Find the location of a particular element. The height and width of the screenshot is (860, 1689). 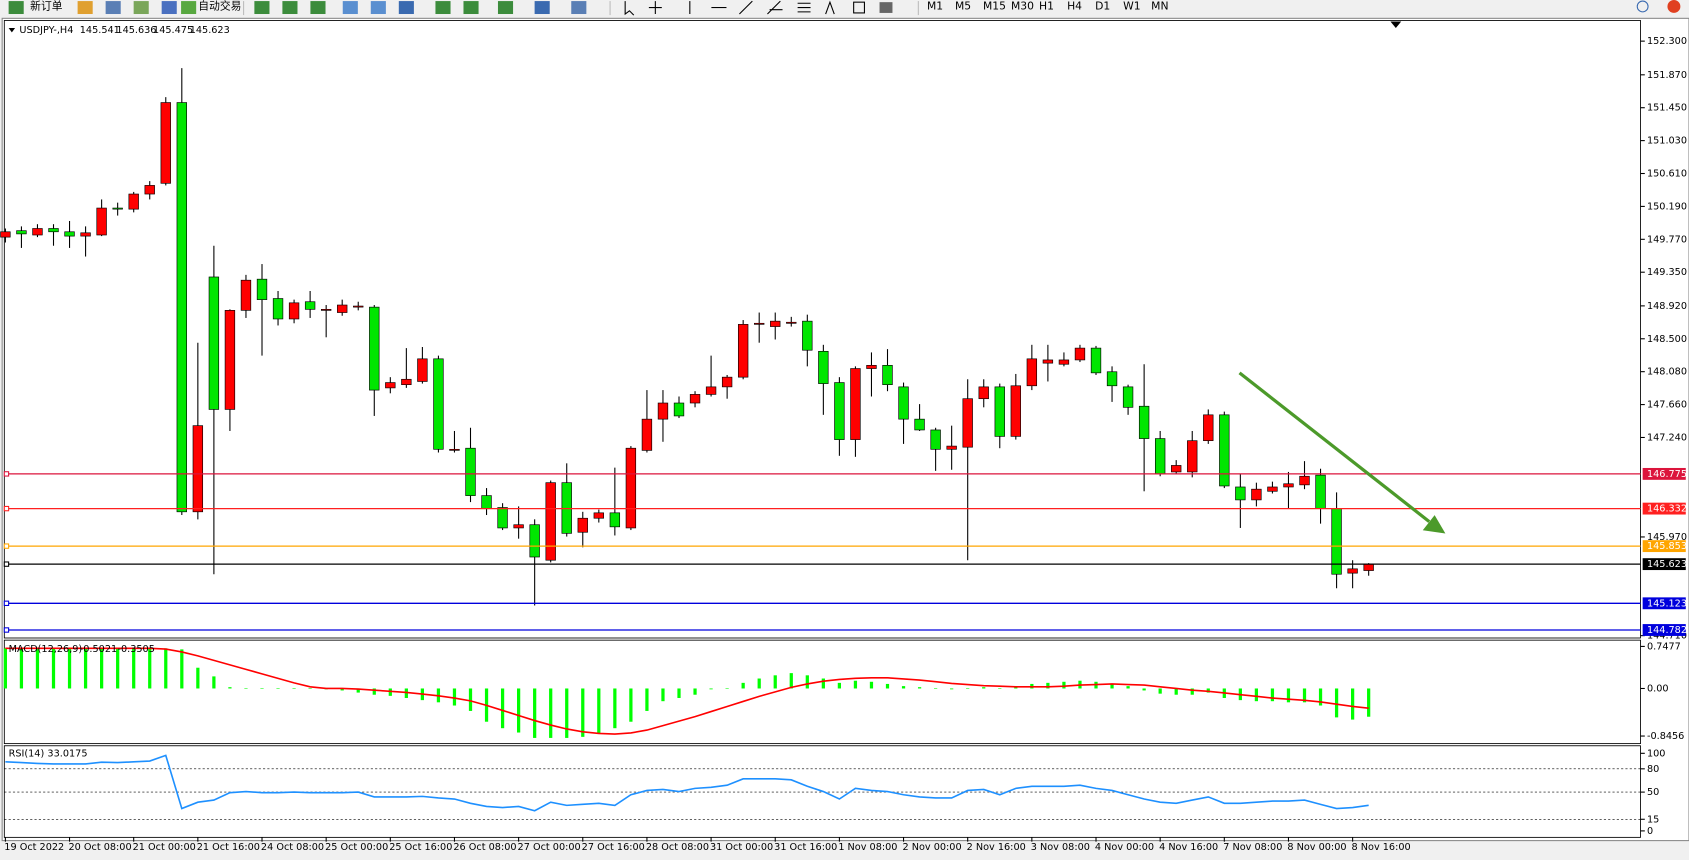

bid-line-handle is located at coordinates (6, 564).